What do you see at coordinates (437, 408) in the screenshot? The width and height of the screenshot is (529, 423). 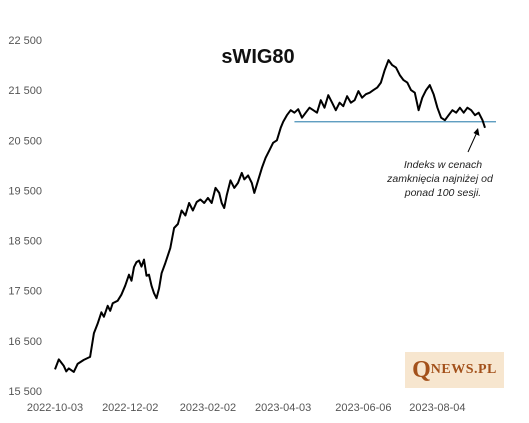 I see `x-tick-label: 2023-08-04` at bounding box center [437, 408].